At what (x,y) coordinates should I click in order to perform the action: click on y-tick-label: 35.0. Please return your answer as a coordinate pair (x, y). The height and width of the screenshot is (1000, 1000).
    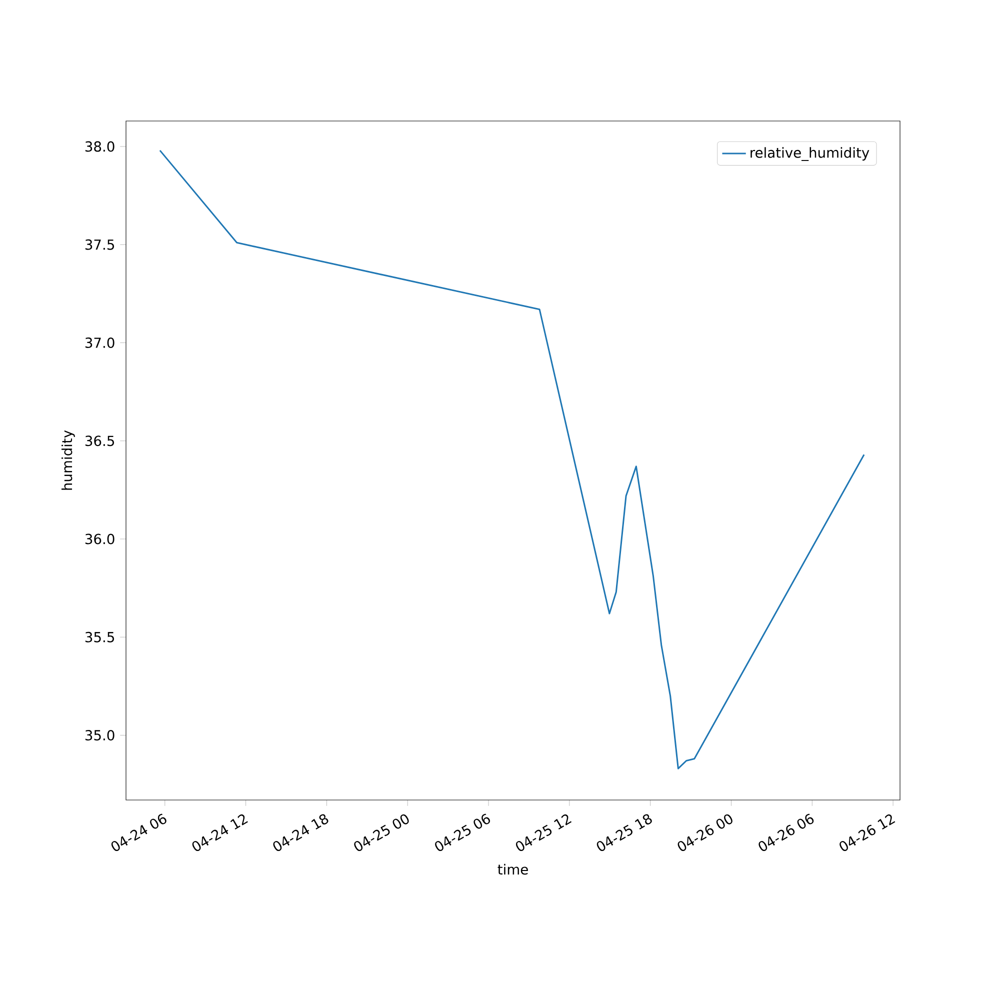
    Looking at the image, I should click on (99, 735).